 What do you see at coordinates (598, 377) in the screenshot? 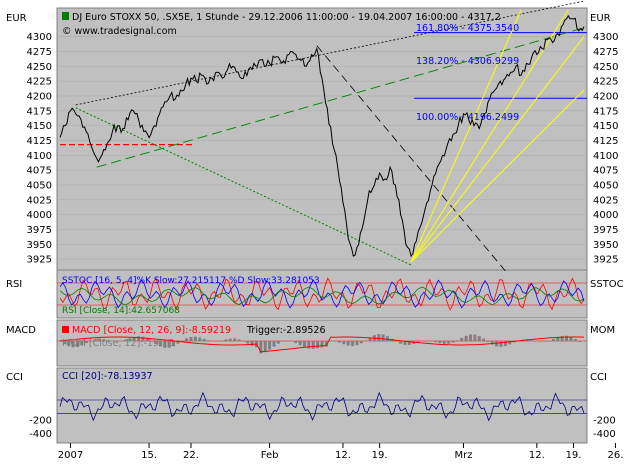
I see `cci-right-label: CCI` at bounding box center [598, 377].